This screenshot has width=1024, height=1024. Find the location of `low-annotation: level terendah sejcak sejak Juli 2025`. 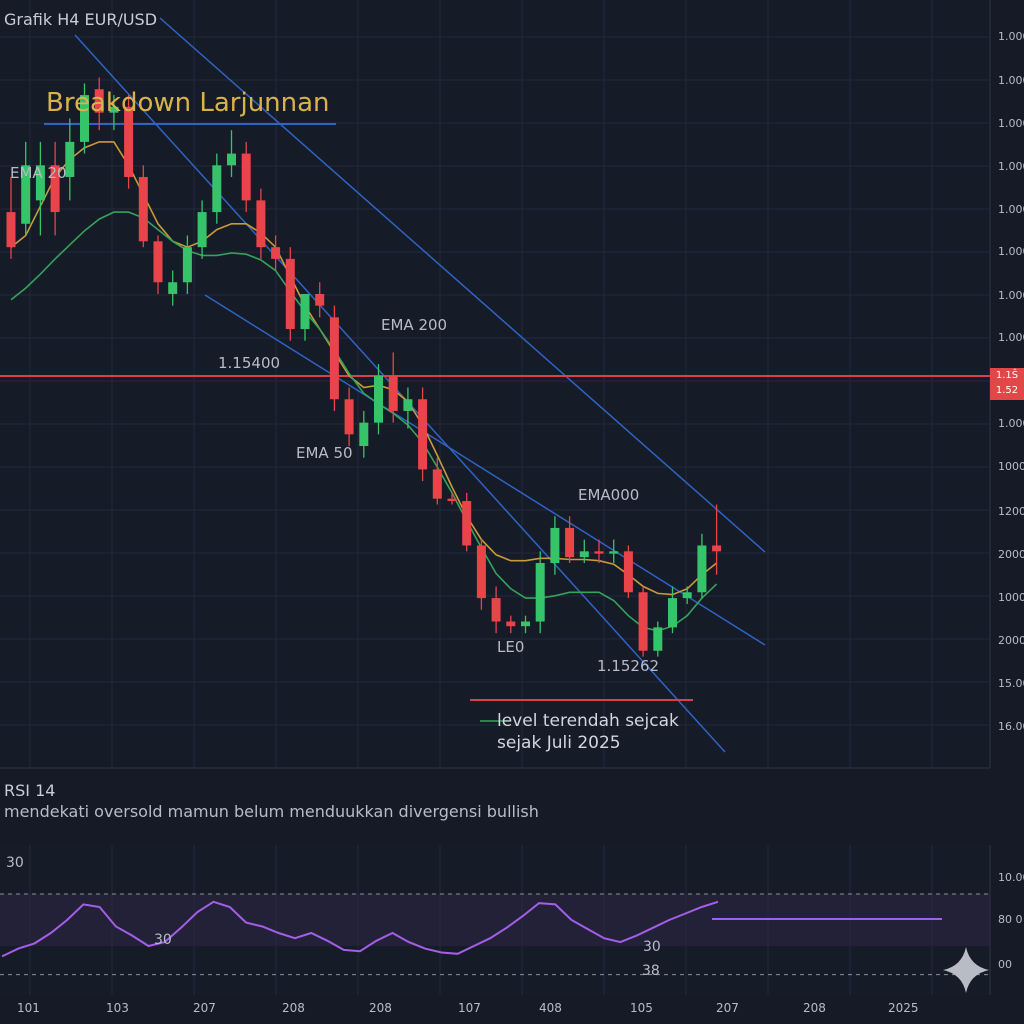

low-annotation: level terendah sejcak sejak Juli 2025 is located at coordinates (588, 732).